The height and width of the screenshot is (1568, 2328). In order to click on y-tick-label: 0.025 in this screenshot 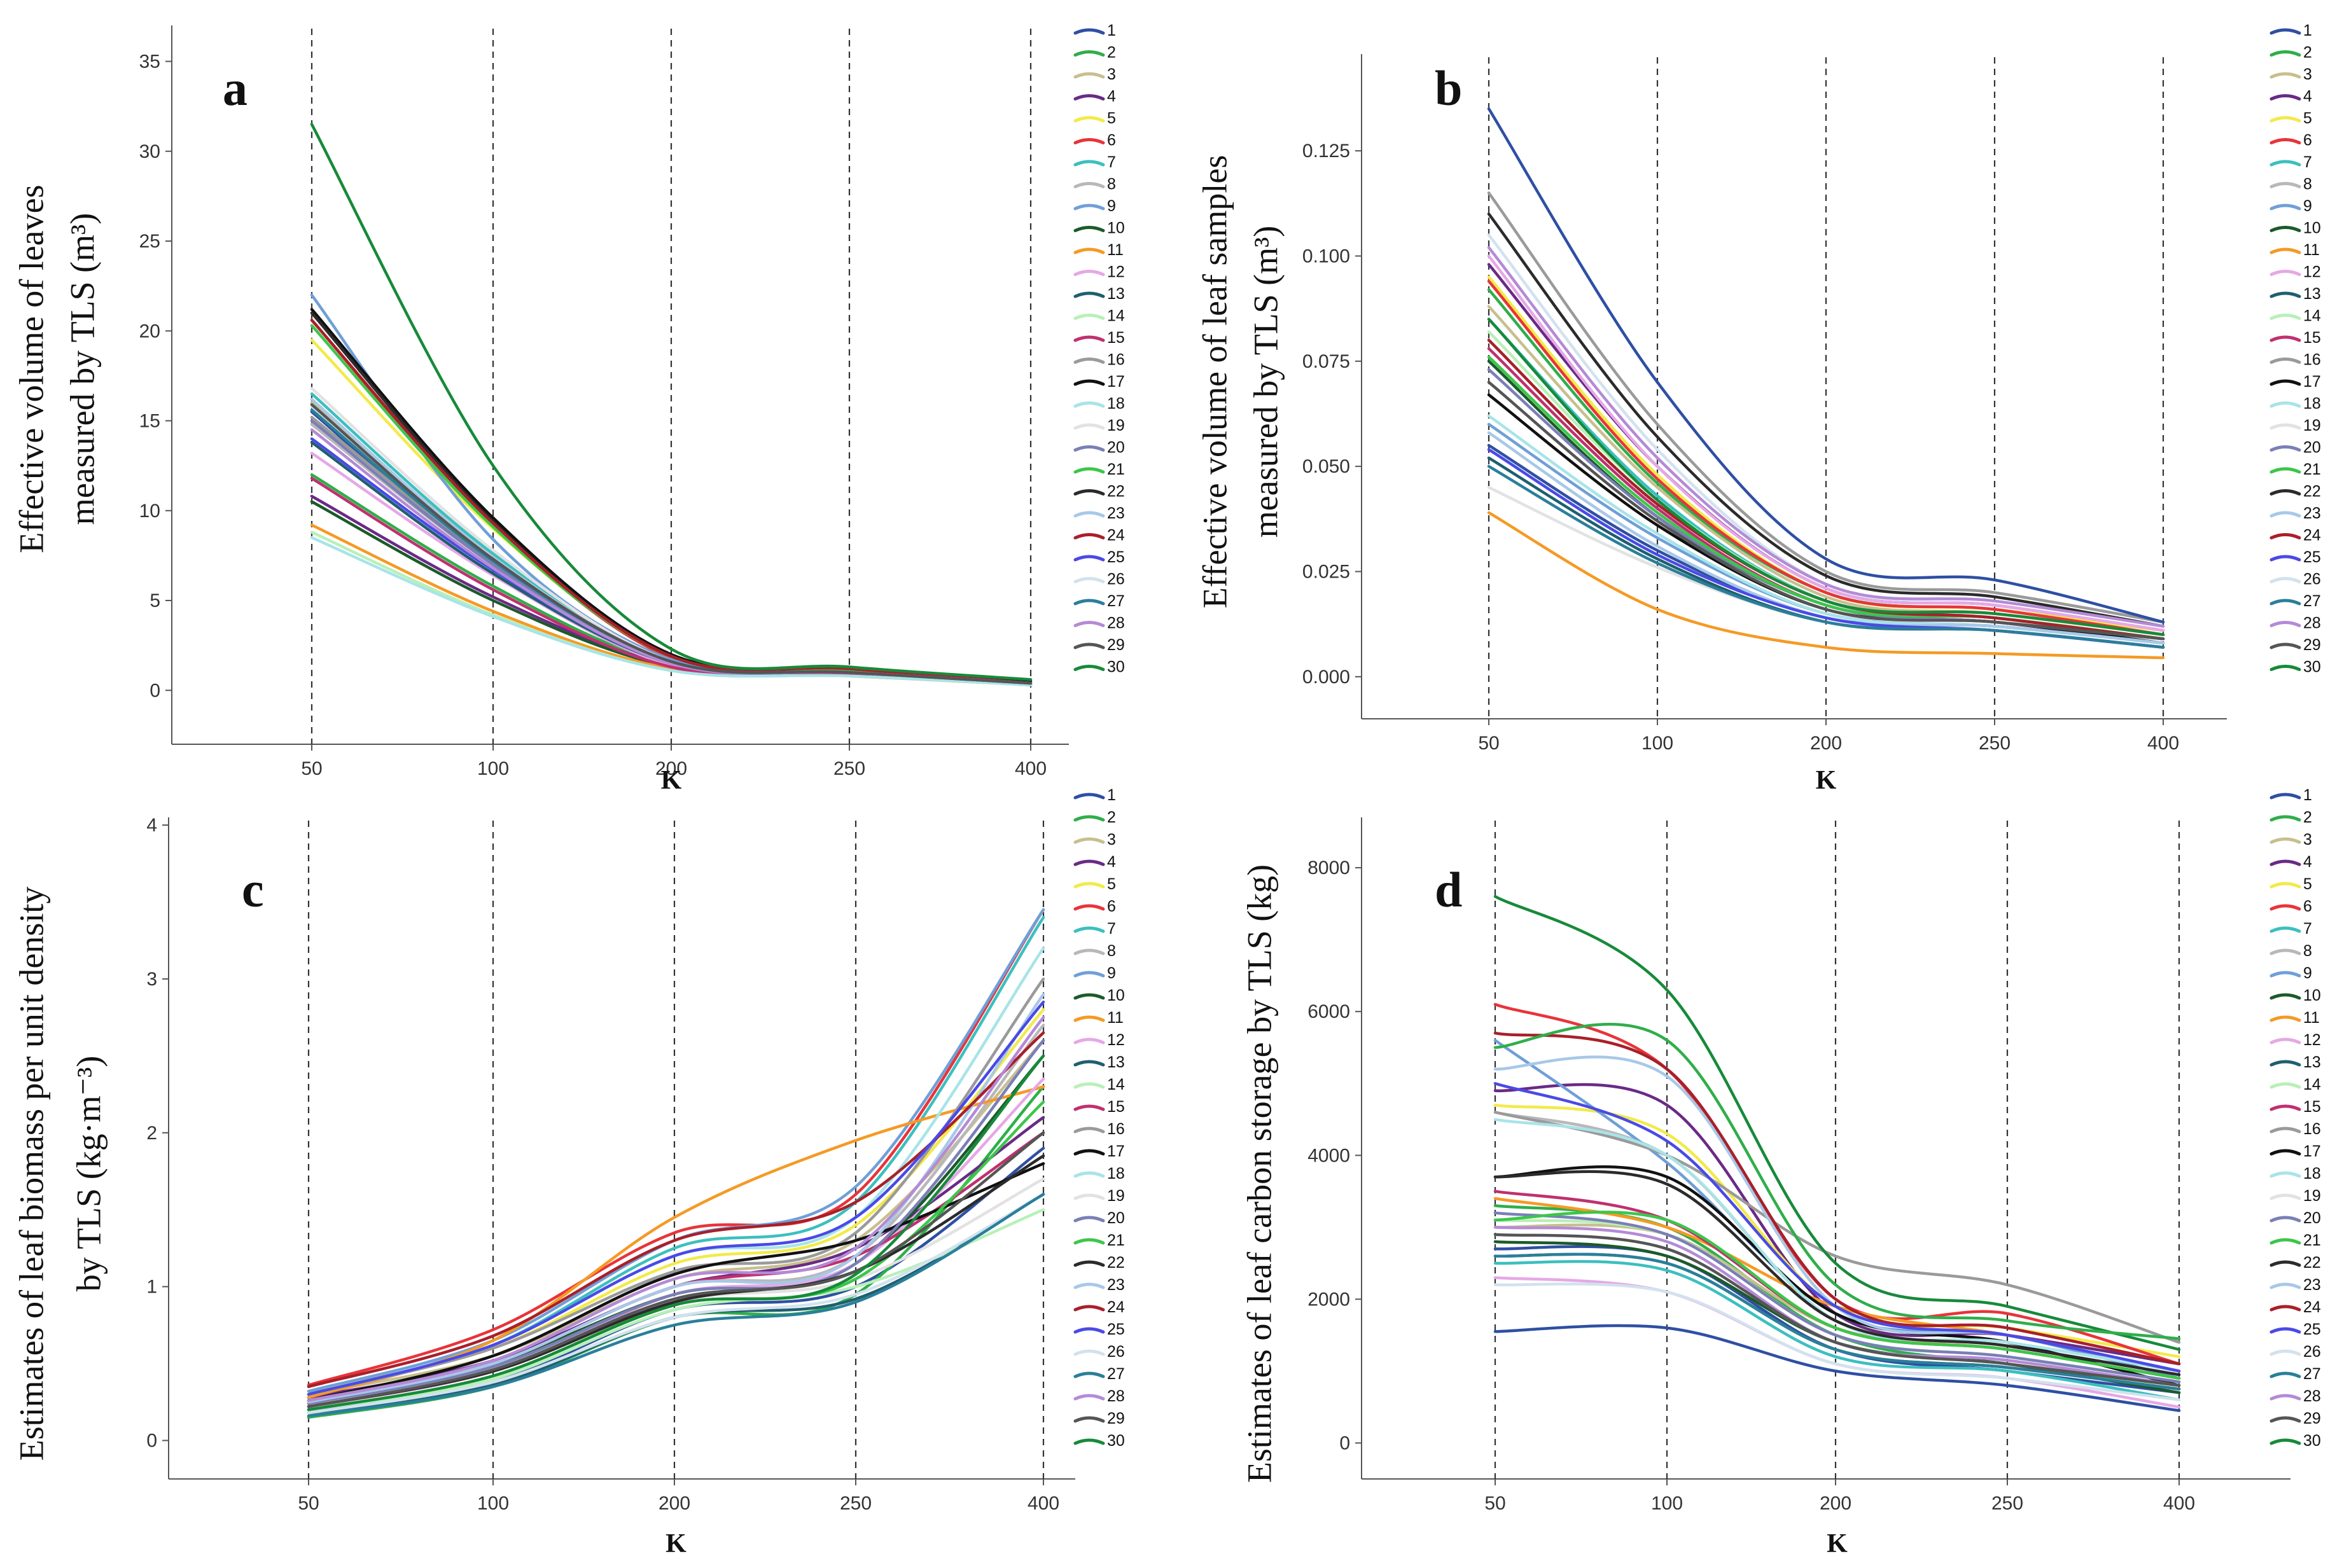, I will do `click(1326, 572)`.